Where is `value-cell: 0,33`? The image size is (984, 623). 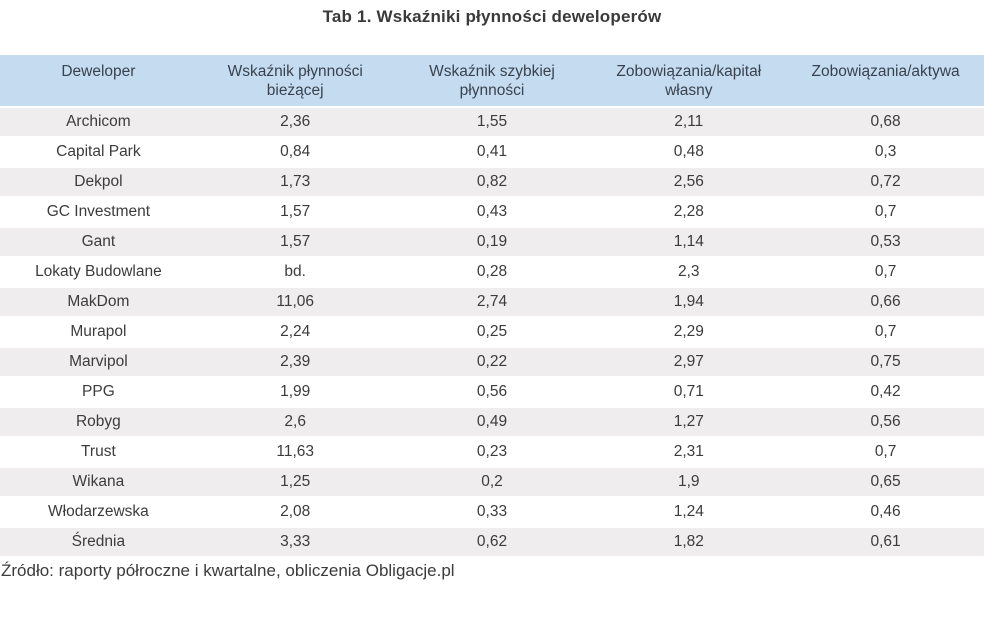
value-cell: 0,33 is located at coordinates (492, 513).